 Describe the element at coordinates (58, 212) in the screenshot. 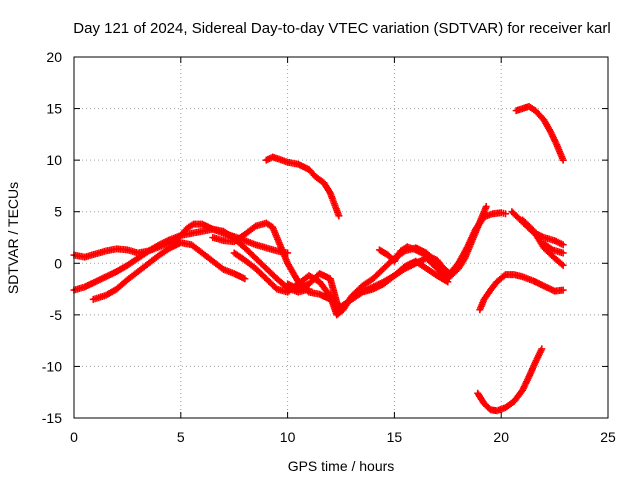

I see `y-tick-label: 5` at that location.